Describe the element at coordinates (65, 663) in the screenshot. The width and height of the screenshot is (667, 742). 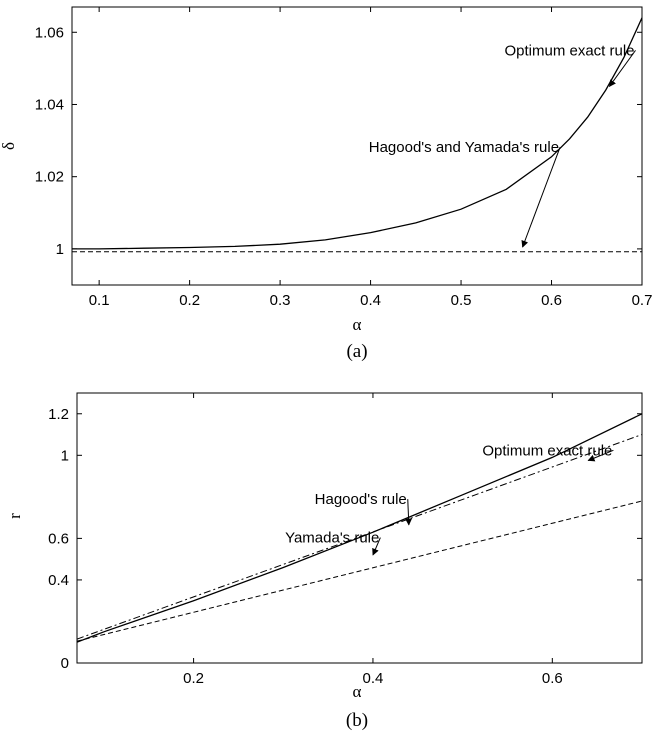
I see `y-tick-label: 0` at that location.